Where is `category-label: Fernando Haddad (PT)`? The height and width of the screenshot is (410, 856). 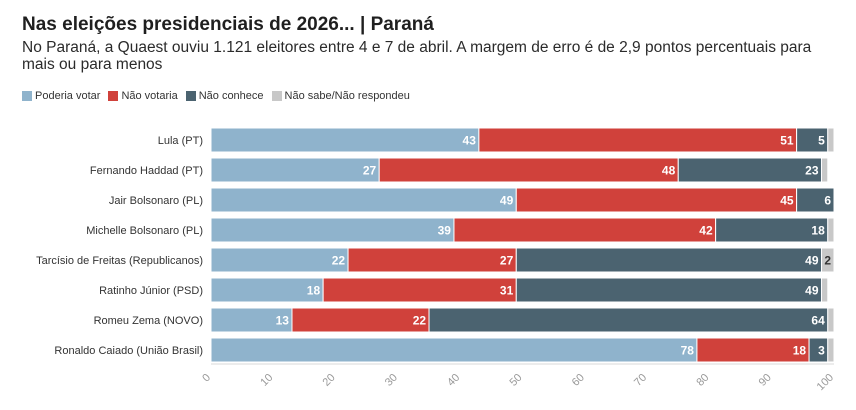 category-label: Fernando Haddad (PT) is located at coordinates (146, 171).